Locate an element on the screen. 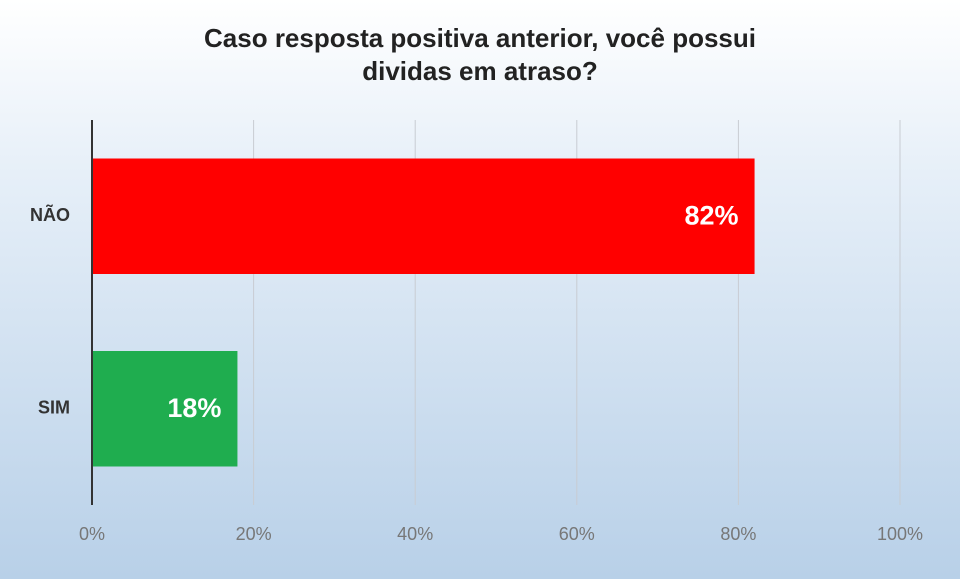  x-tick-label: 0% is located at coordinates (92, 534).